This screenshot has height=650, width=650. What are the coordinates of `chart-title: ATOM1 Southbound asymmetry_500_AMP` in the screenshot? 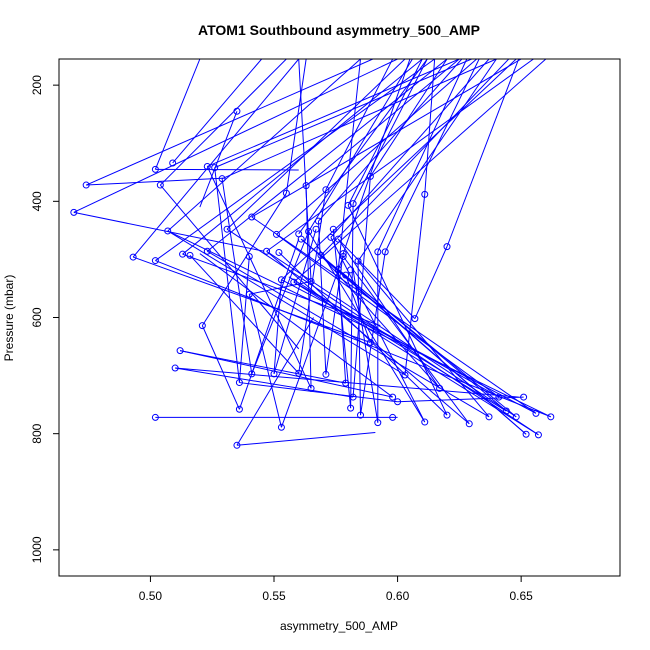 It's located at (339, 30).